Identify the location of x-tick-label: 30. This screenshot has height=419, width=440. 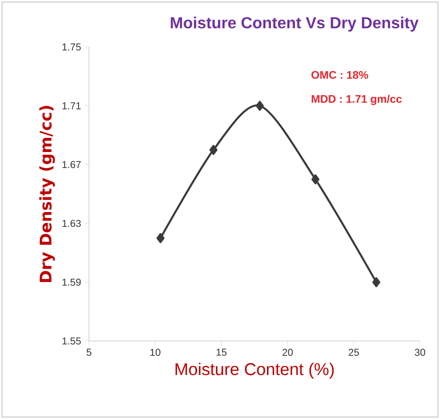
(420, 352).